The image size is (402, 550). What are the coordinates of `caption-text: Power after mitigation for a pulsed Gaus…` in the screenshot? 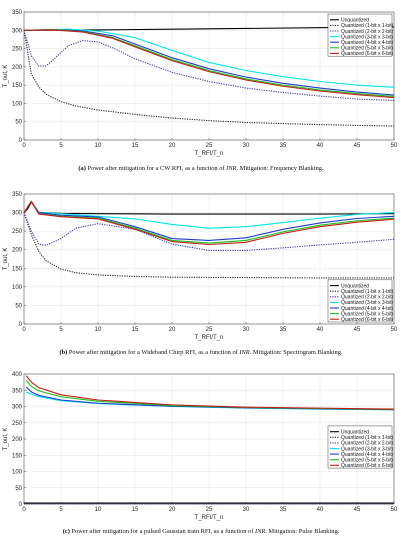 It's located at (162, 531).